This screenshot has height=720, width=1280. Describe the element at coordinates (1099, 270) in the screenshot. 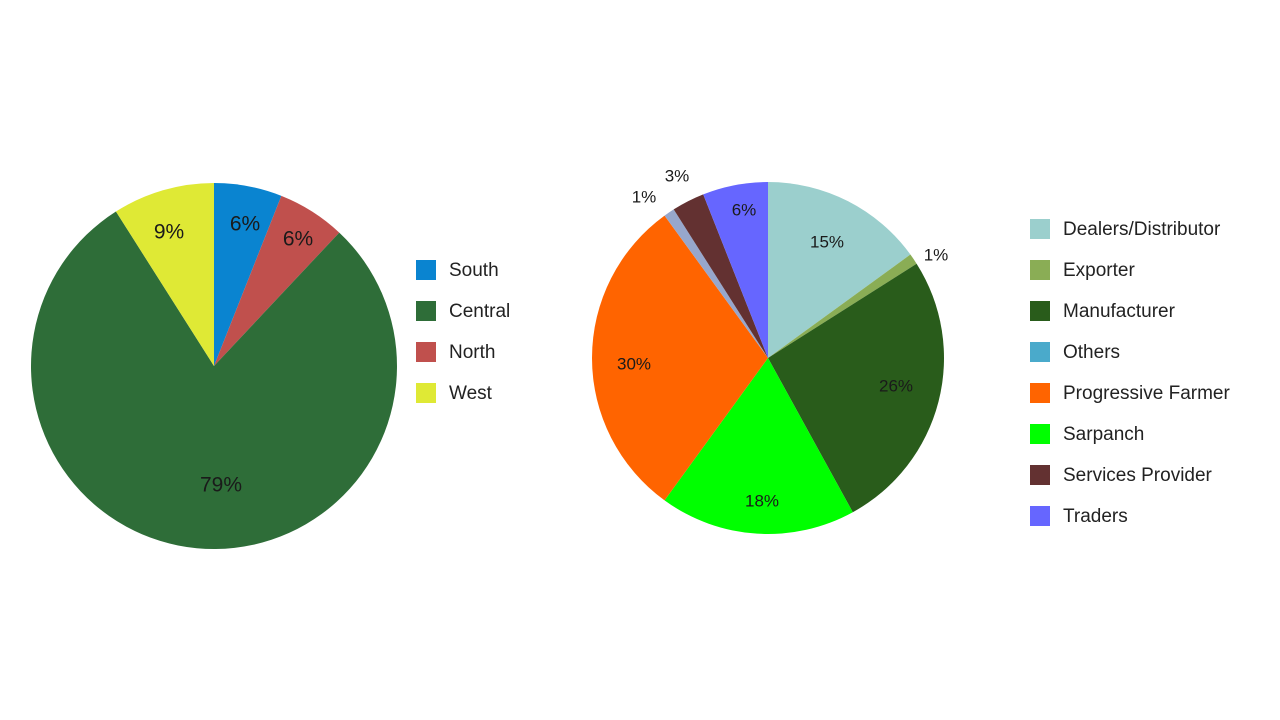

I see `legend-label-exporter: Exporter` at that location.